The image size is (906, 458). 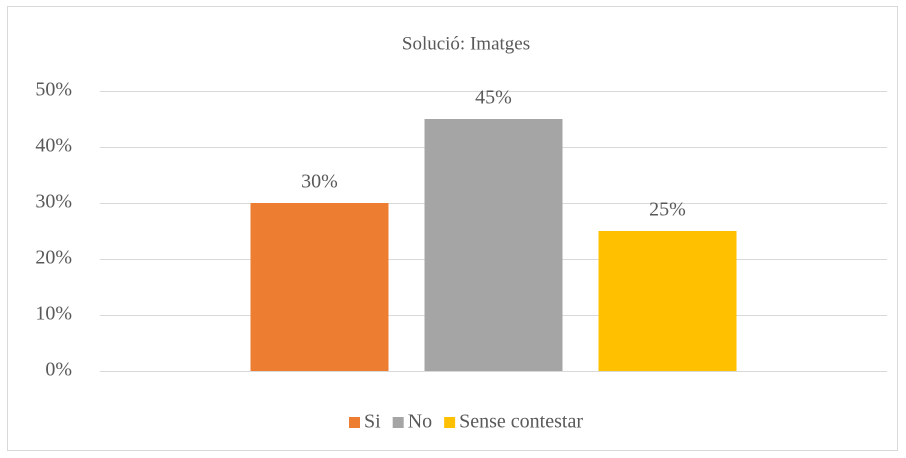 What do you see at coordinates (420, 422) in the screenshot?
I see `legend-label: No` at bounding box center [420, 422].